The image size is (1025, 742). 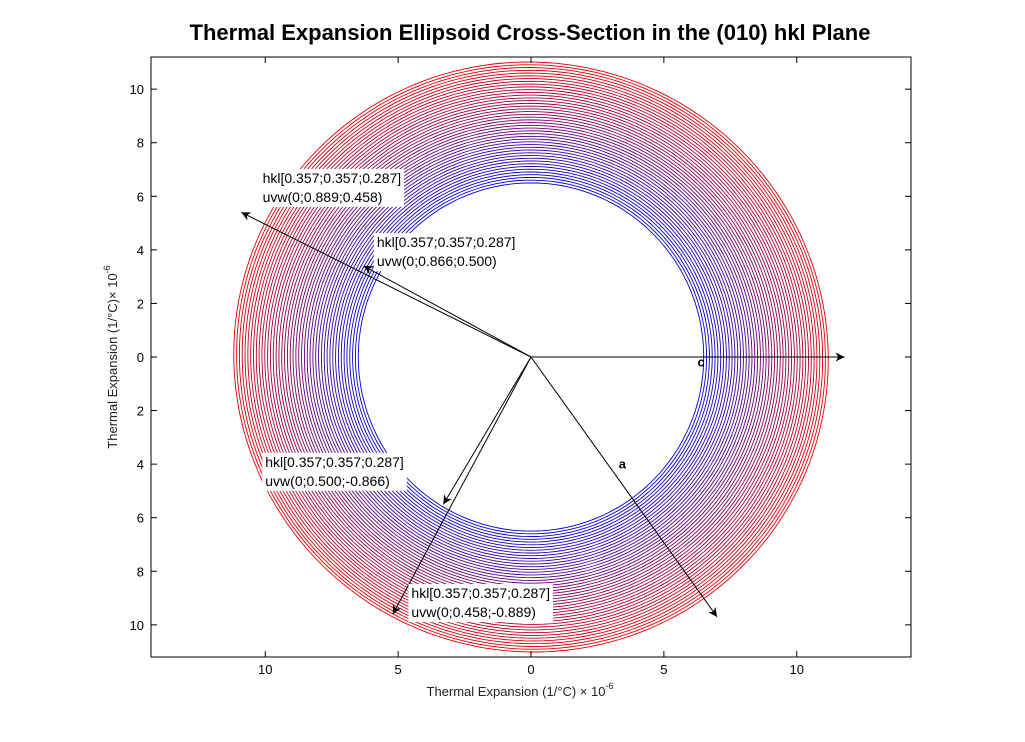 What do you see at coordinates (137, 625) in the screenshot?
I see `y-tick-label-10: 10` at bounding box center [137, 625].